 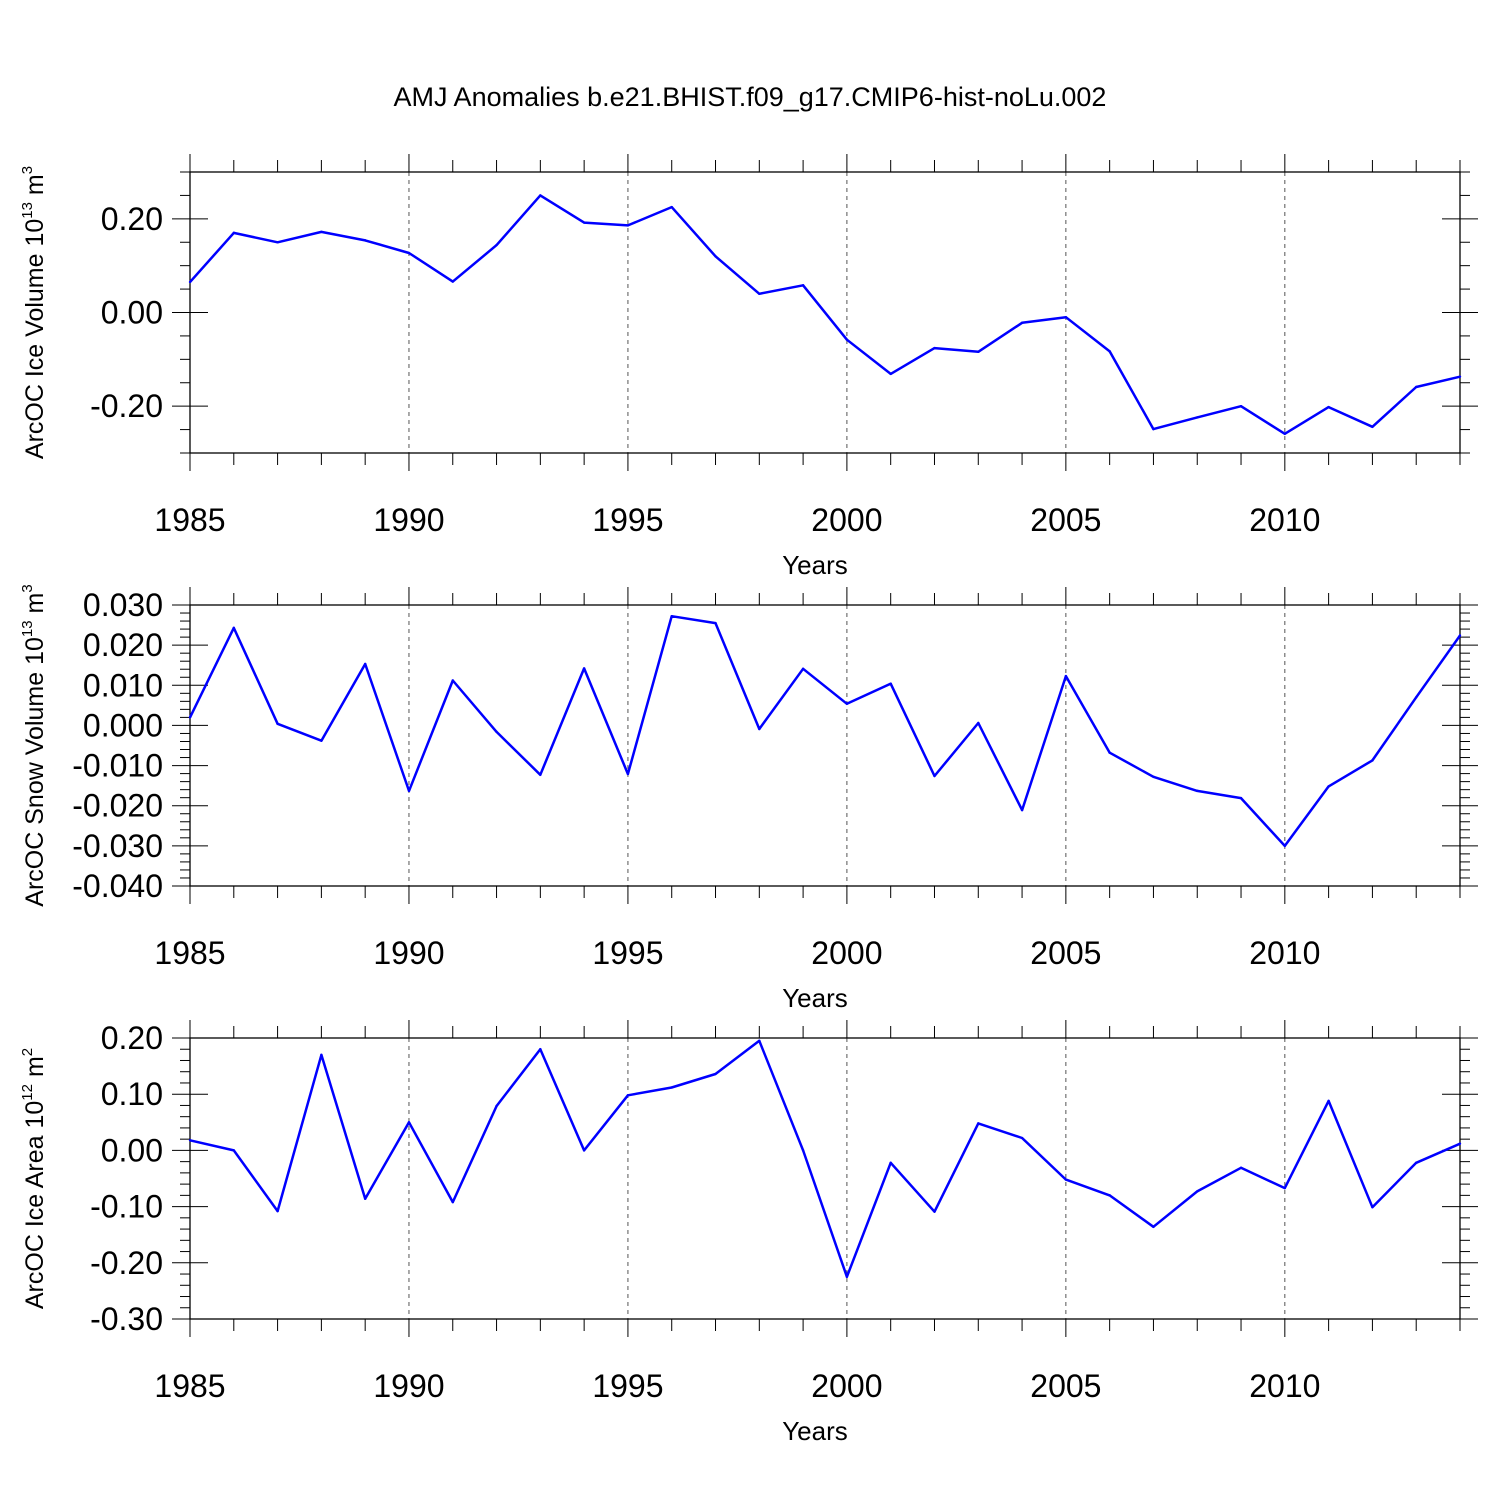 What do you see at coordinates (117, 886) in the screenshot?
I see `y-tick-label: -0.040` at bounding box center [117, 886].